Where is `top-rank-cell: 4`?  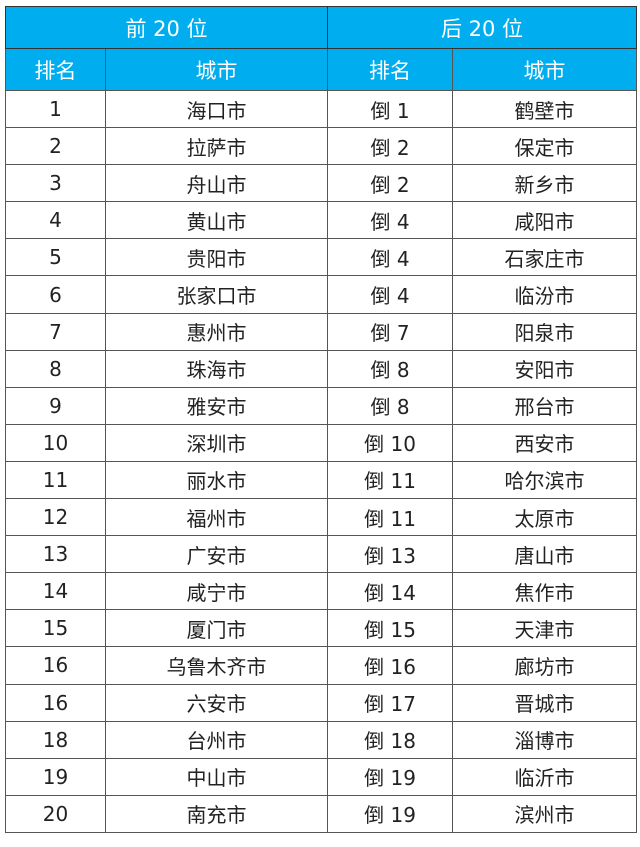 top-rank-cell: 4 is located at coordinates (55, 220).